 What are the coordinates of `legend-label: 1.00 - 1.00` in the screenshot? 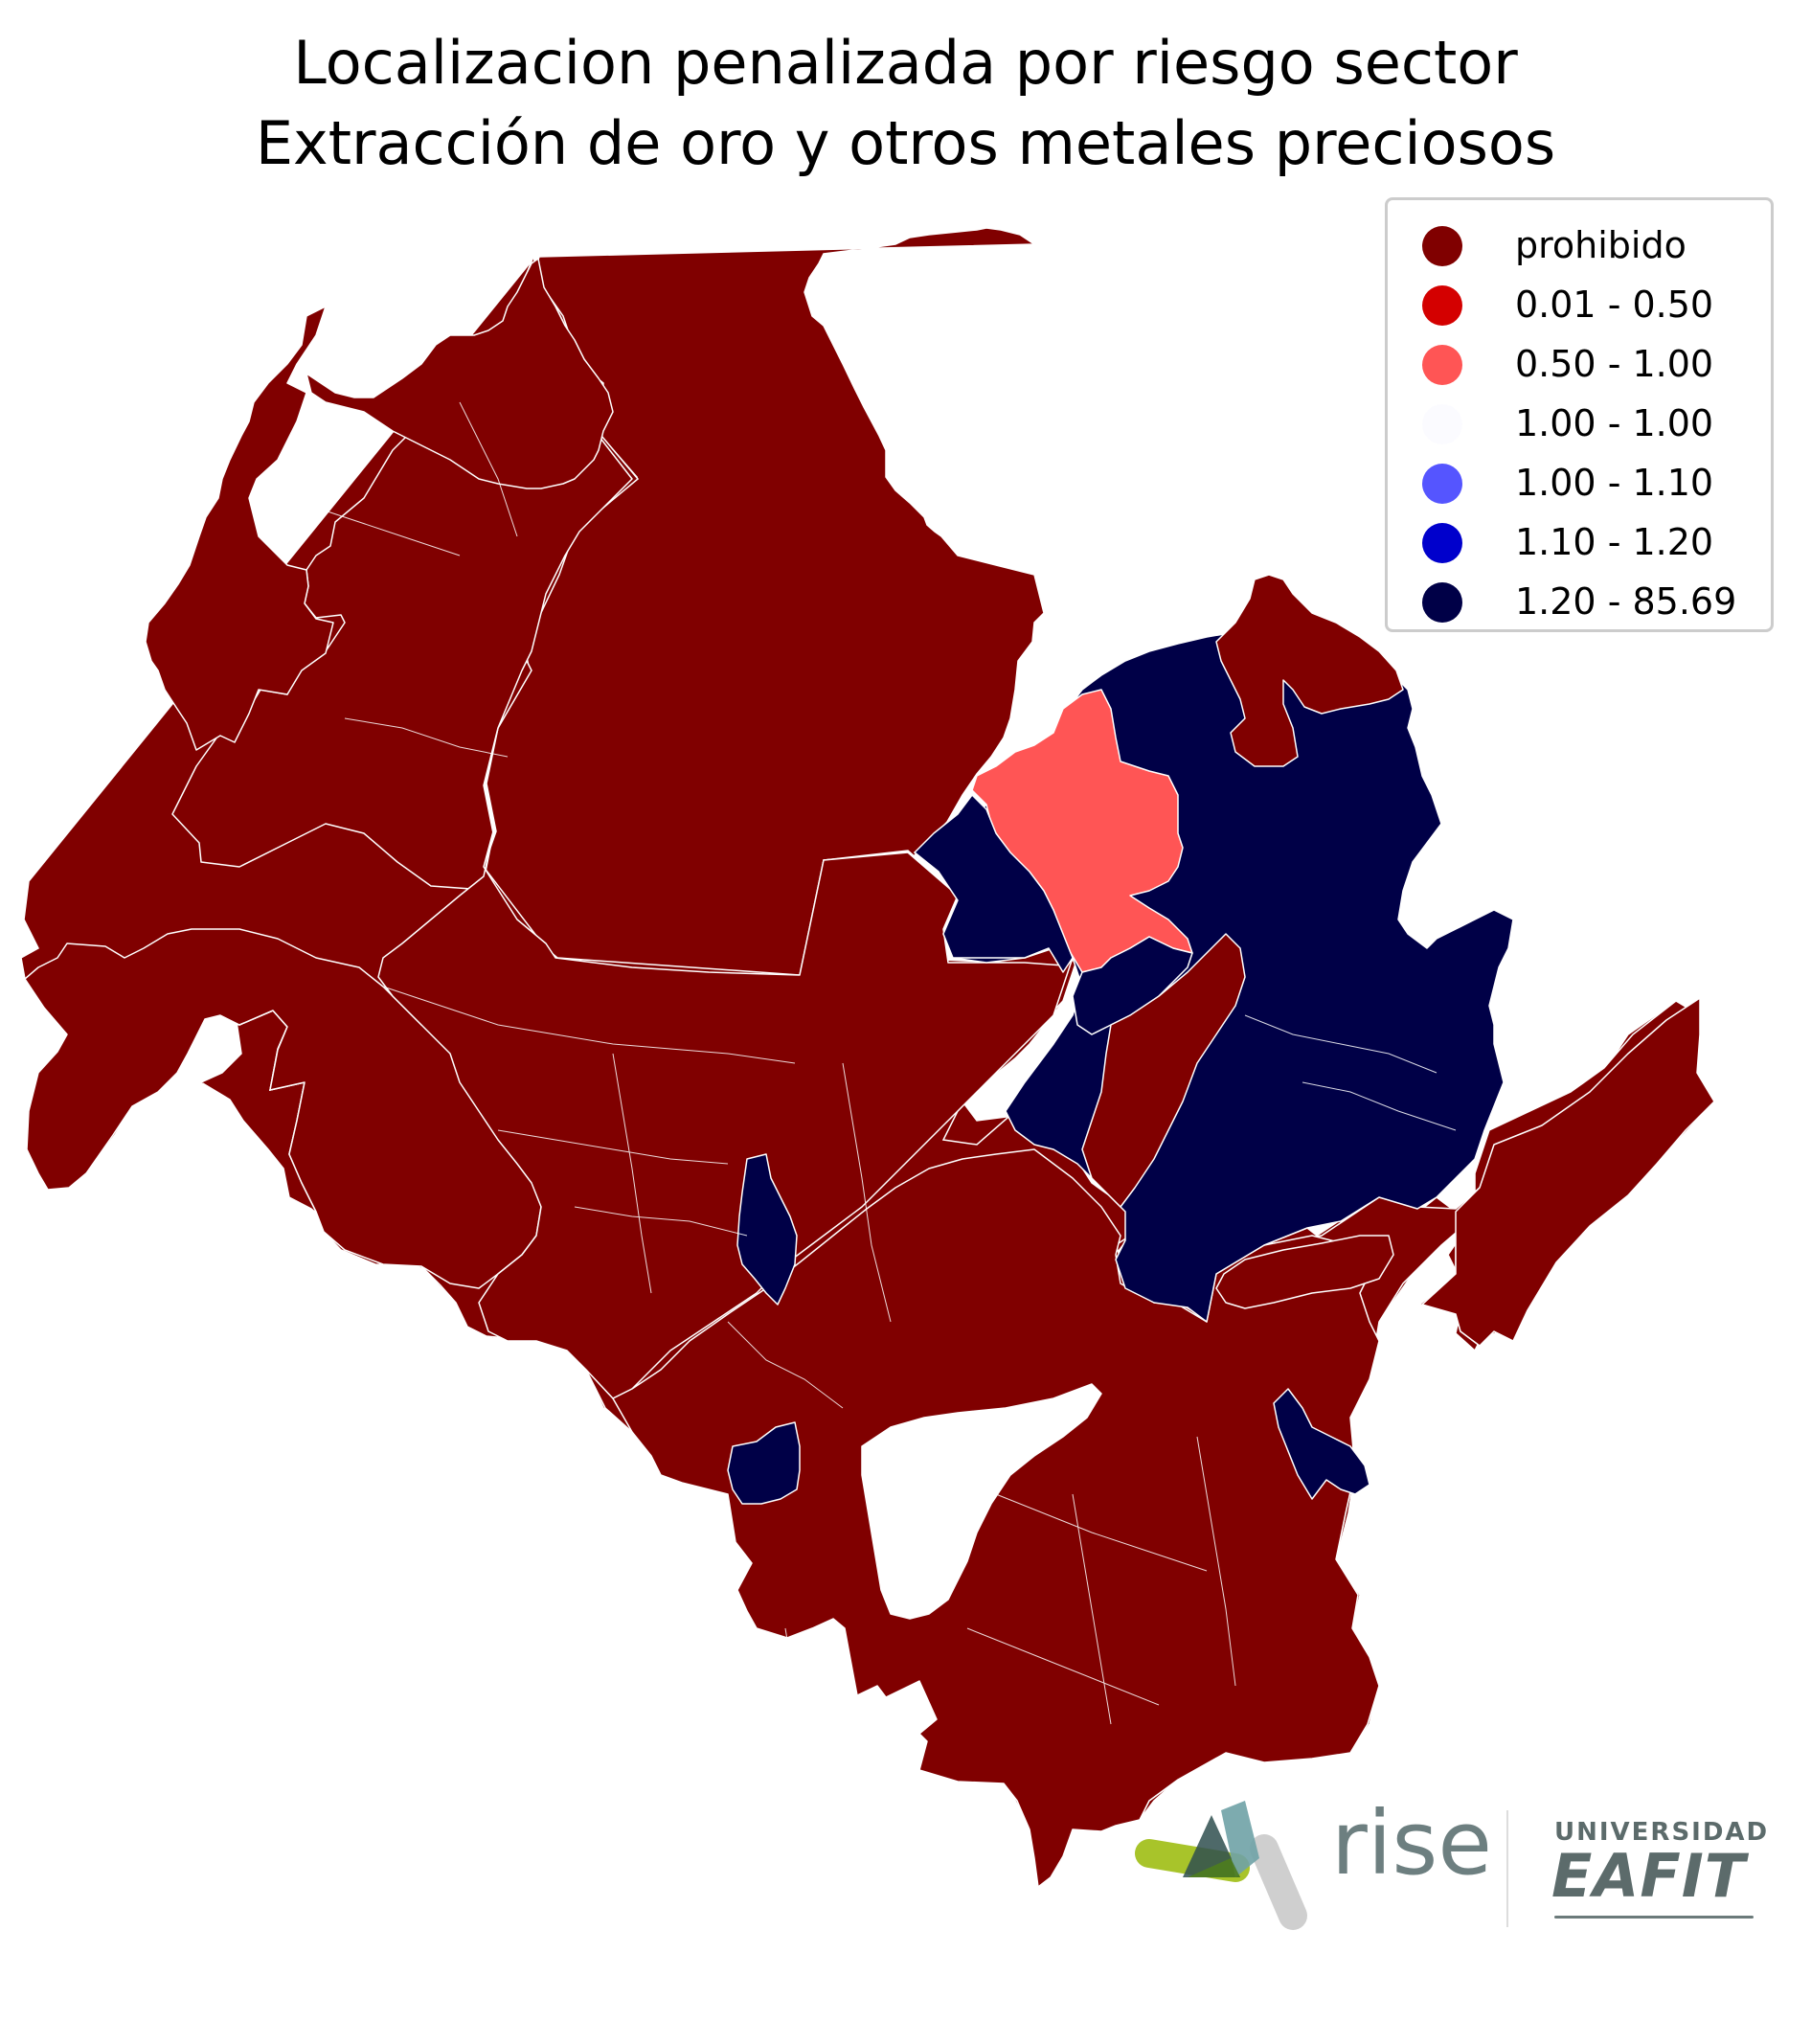 It's located at (1614, 423).